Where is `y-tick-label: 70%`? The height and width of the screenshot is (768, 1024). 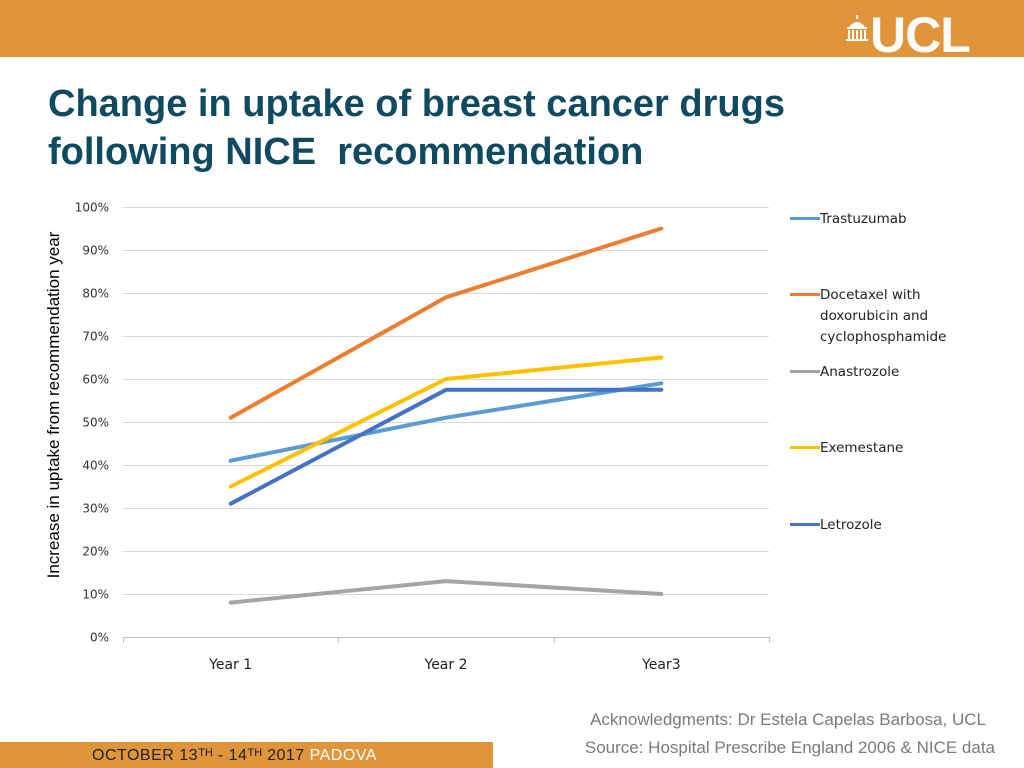
y-tick-label: 70% is located at coordinates (95, 337).